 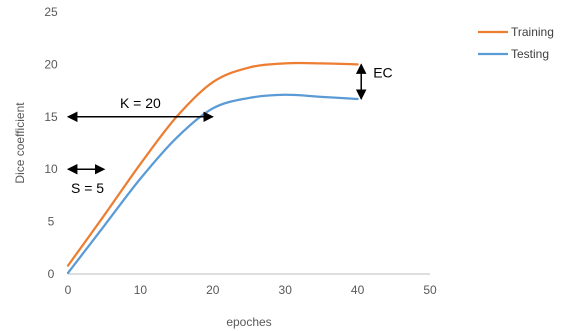 What do you see at coordinates (51, 64) in the screenshot?
I see `y-tick-label: 20` at bounding box center [51, 64].